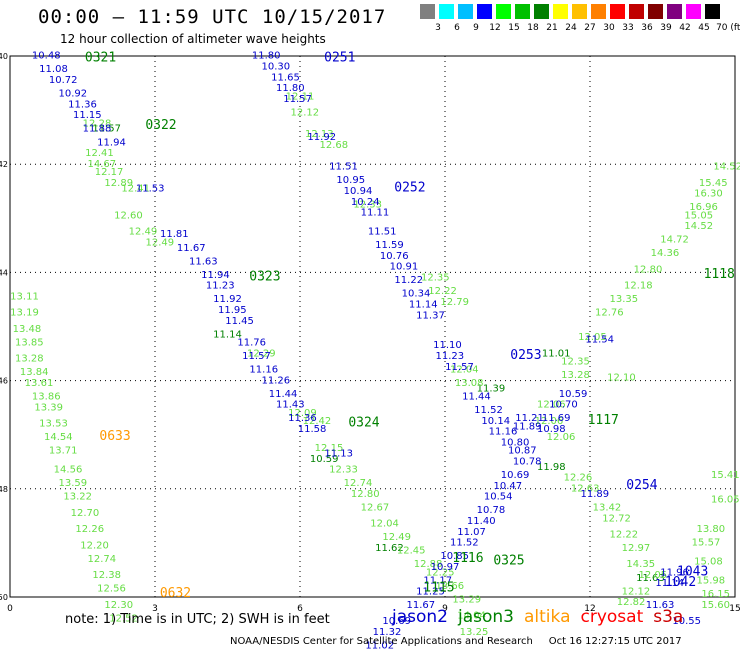  What do you see at coordinates (508, 486) in the screenshot?
I see `data-point-label: 10.47` at bounding box center [508, 486].